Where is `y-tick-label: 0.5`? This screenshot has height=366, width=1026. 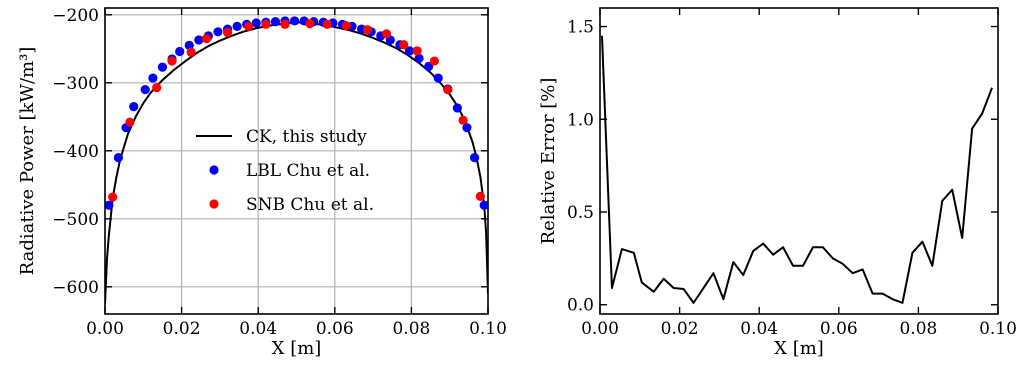 y-tick-label: 0.5 is located at coordinates (580, 213).